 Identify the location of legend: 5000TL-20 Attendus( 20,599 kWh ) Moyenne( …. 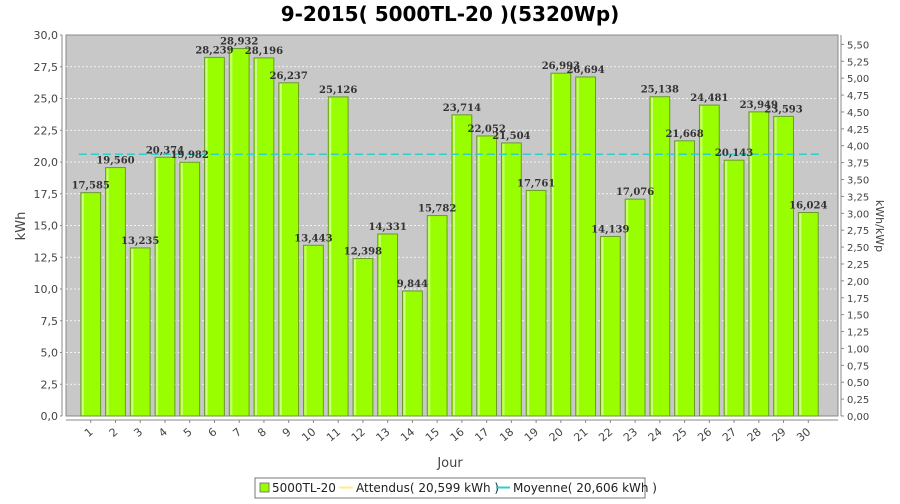
(455, 488).